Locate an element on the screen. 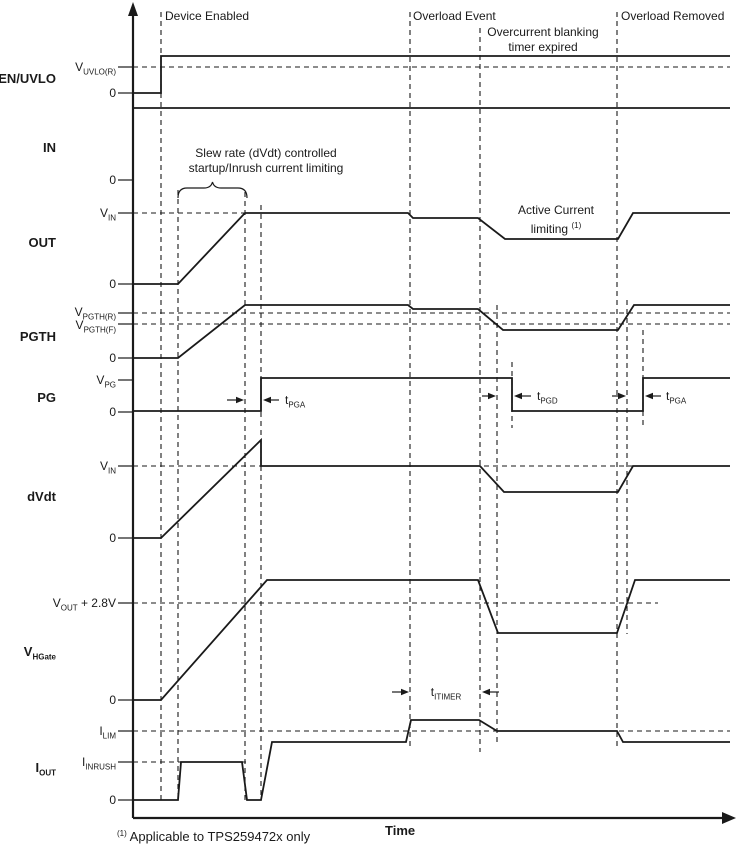 This screenshot has height=850, width=742. signal-label-pg: PG is located at coordinates (46, 397).